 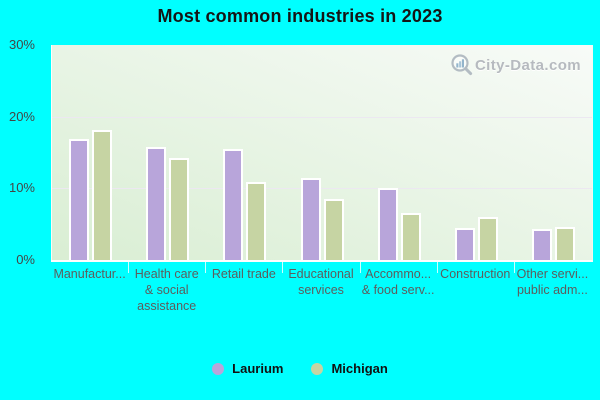 I want to click on gridline-20pct, so click(x=322, y=117).